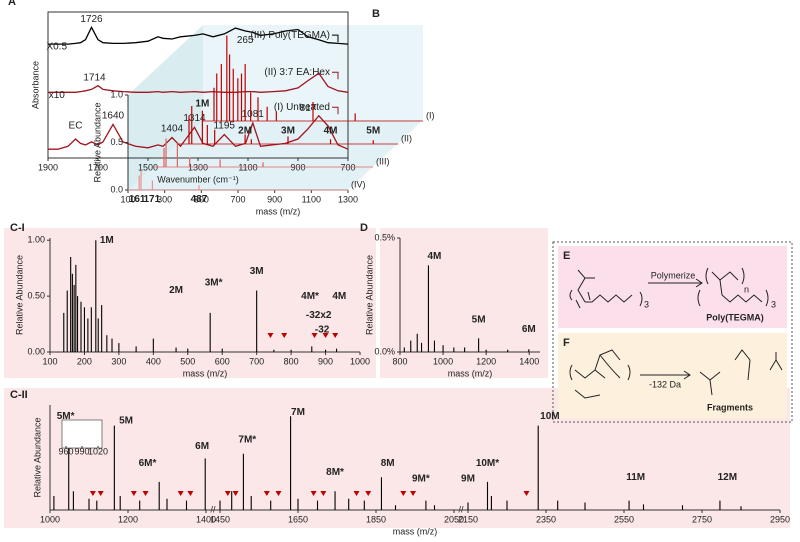 The height and width of the screenshot is (542, 800). What do you see at coordinates (384, 237) in the screenshot?
I see `y-tick-label: 0.5%` at bounding box center [384, 237].